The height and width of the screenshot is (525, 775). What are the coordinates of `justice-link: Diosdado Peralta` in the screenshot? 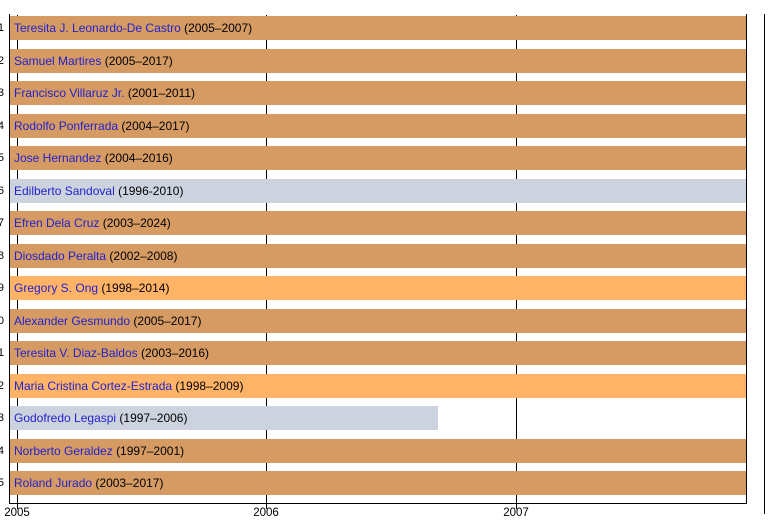 It's located at (60, 255).